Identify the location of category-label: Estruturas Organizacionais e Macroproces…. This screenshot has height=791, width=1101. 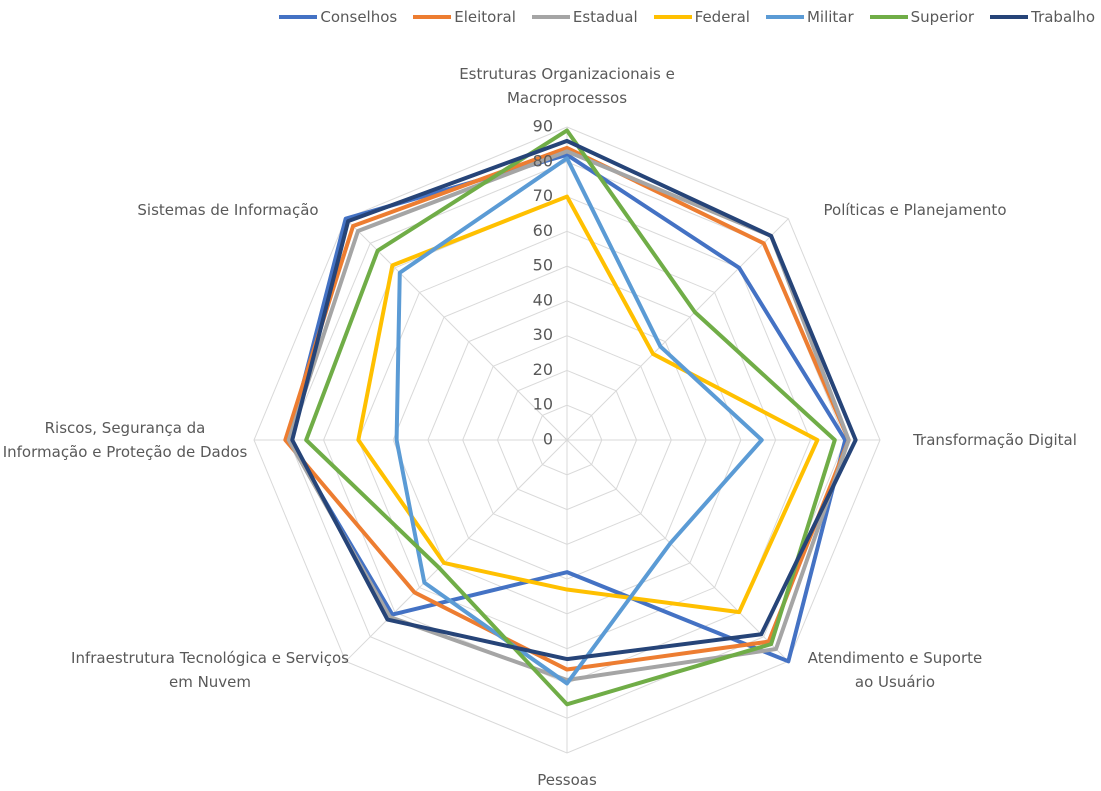
(567, 86).